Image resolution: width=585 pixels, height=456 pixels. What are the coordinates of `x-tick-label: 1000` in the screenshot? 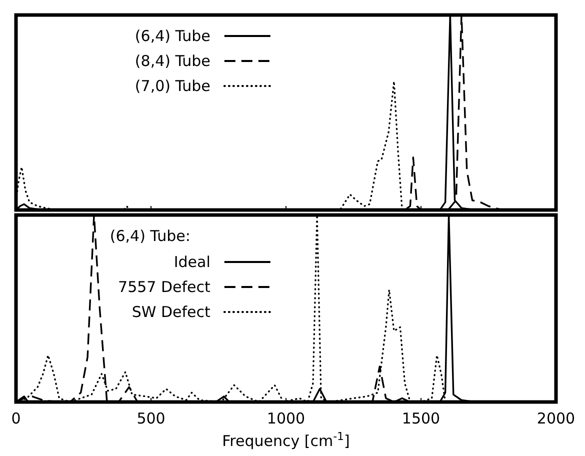 It's located at (286, 419).